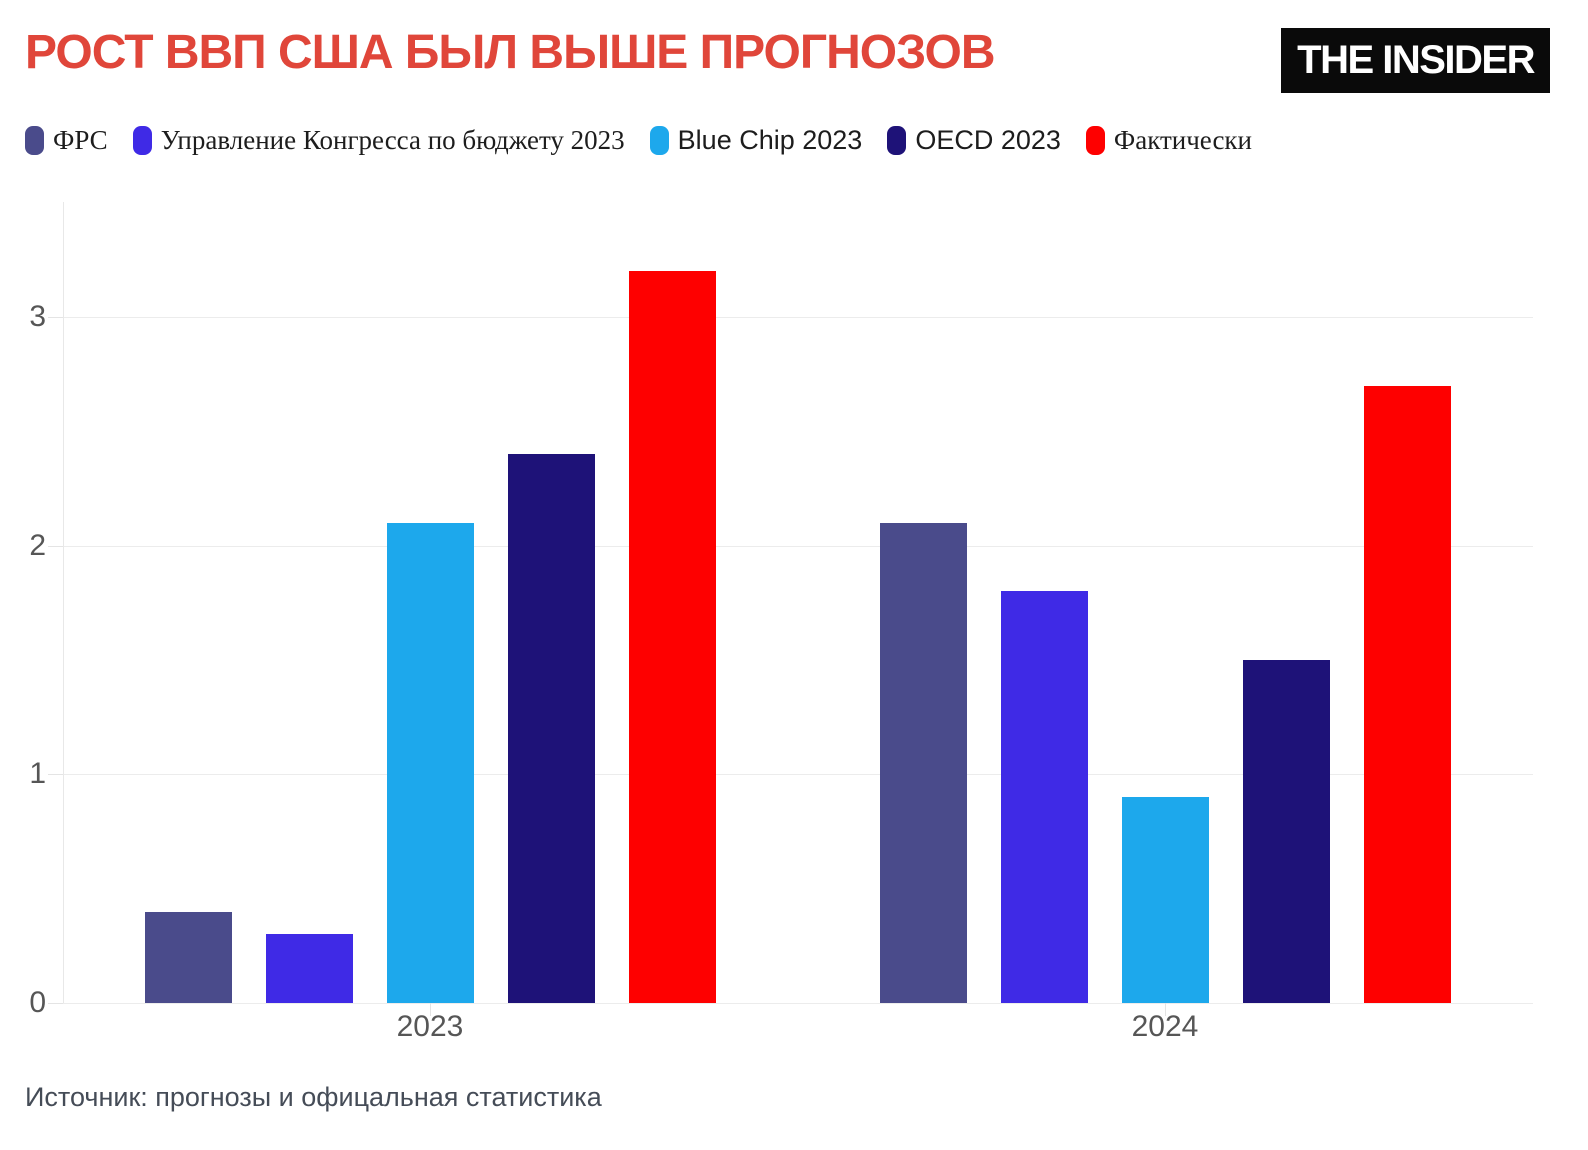 This screenshot has height=1150, width=1588. Describe the element at coordinates (551, 728) in the screenshot. I see `bar-2023-series4` at that location.